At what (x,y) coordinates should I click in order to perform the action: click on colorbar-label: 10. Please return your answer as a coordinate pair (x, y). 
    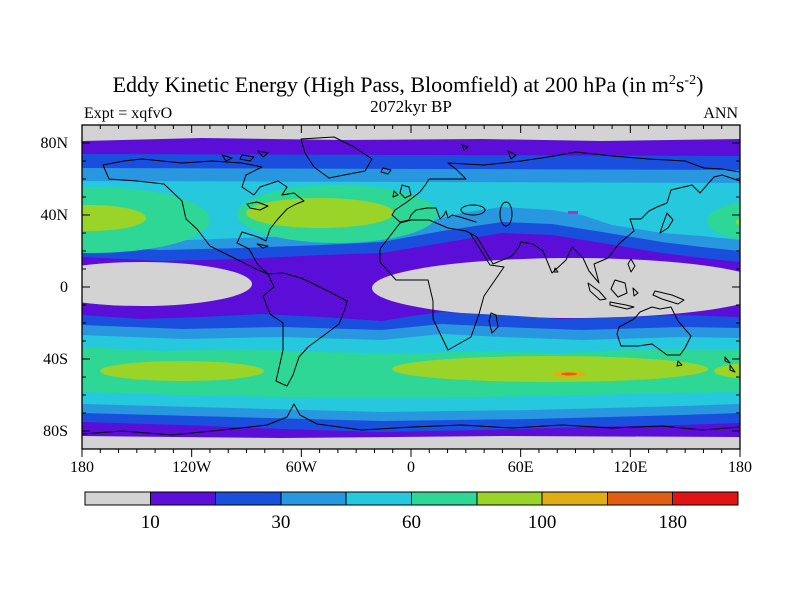
    Looking at the image, I should click on (150, 522).